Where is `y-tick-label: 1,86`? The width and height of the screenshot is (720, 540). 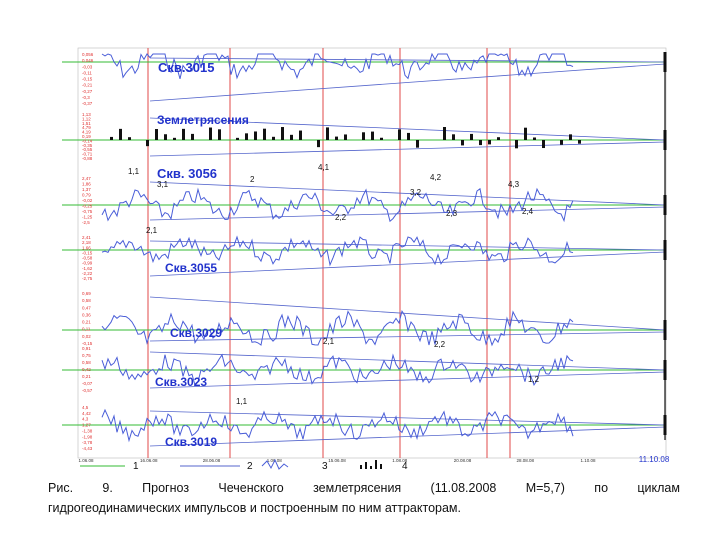 y-tick-label: 1,86 is located at coordinates (86, 184).